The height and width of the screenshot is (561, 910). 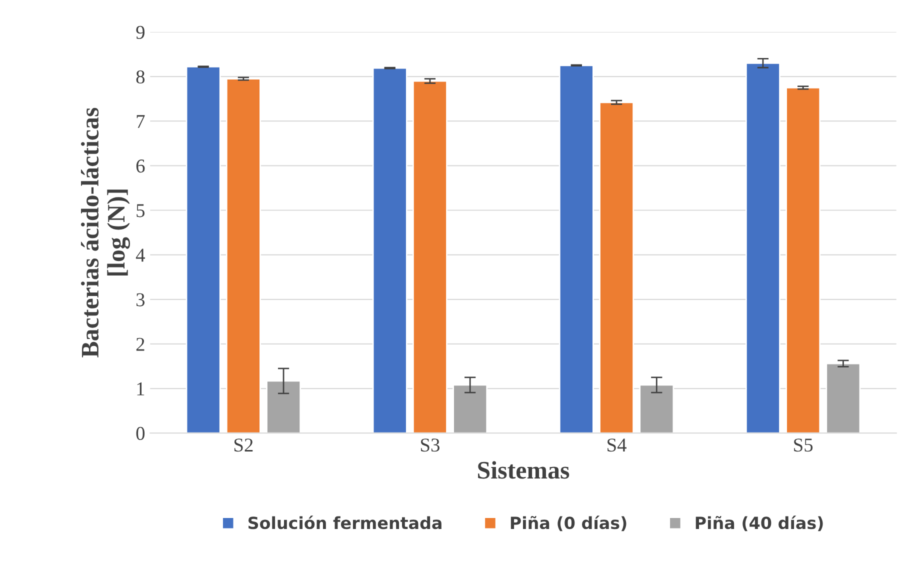 I want to click on y-tick-label: 9, so click(x=140, y=32).